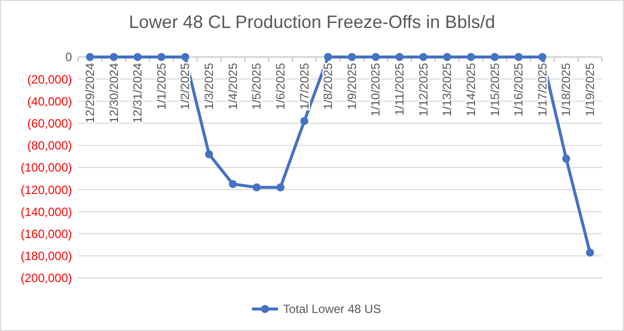 The width and height of the screenshot is (624, 331). What do you see at coordinates (257, 86) in the screenshot?
I see `x-tick-label: 1/5/2025` at bounding box center [257, 86].